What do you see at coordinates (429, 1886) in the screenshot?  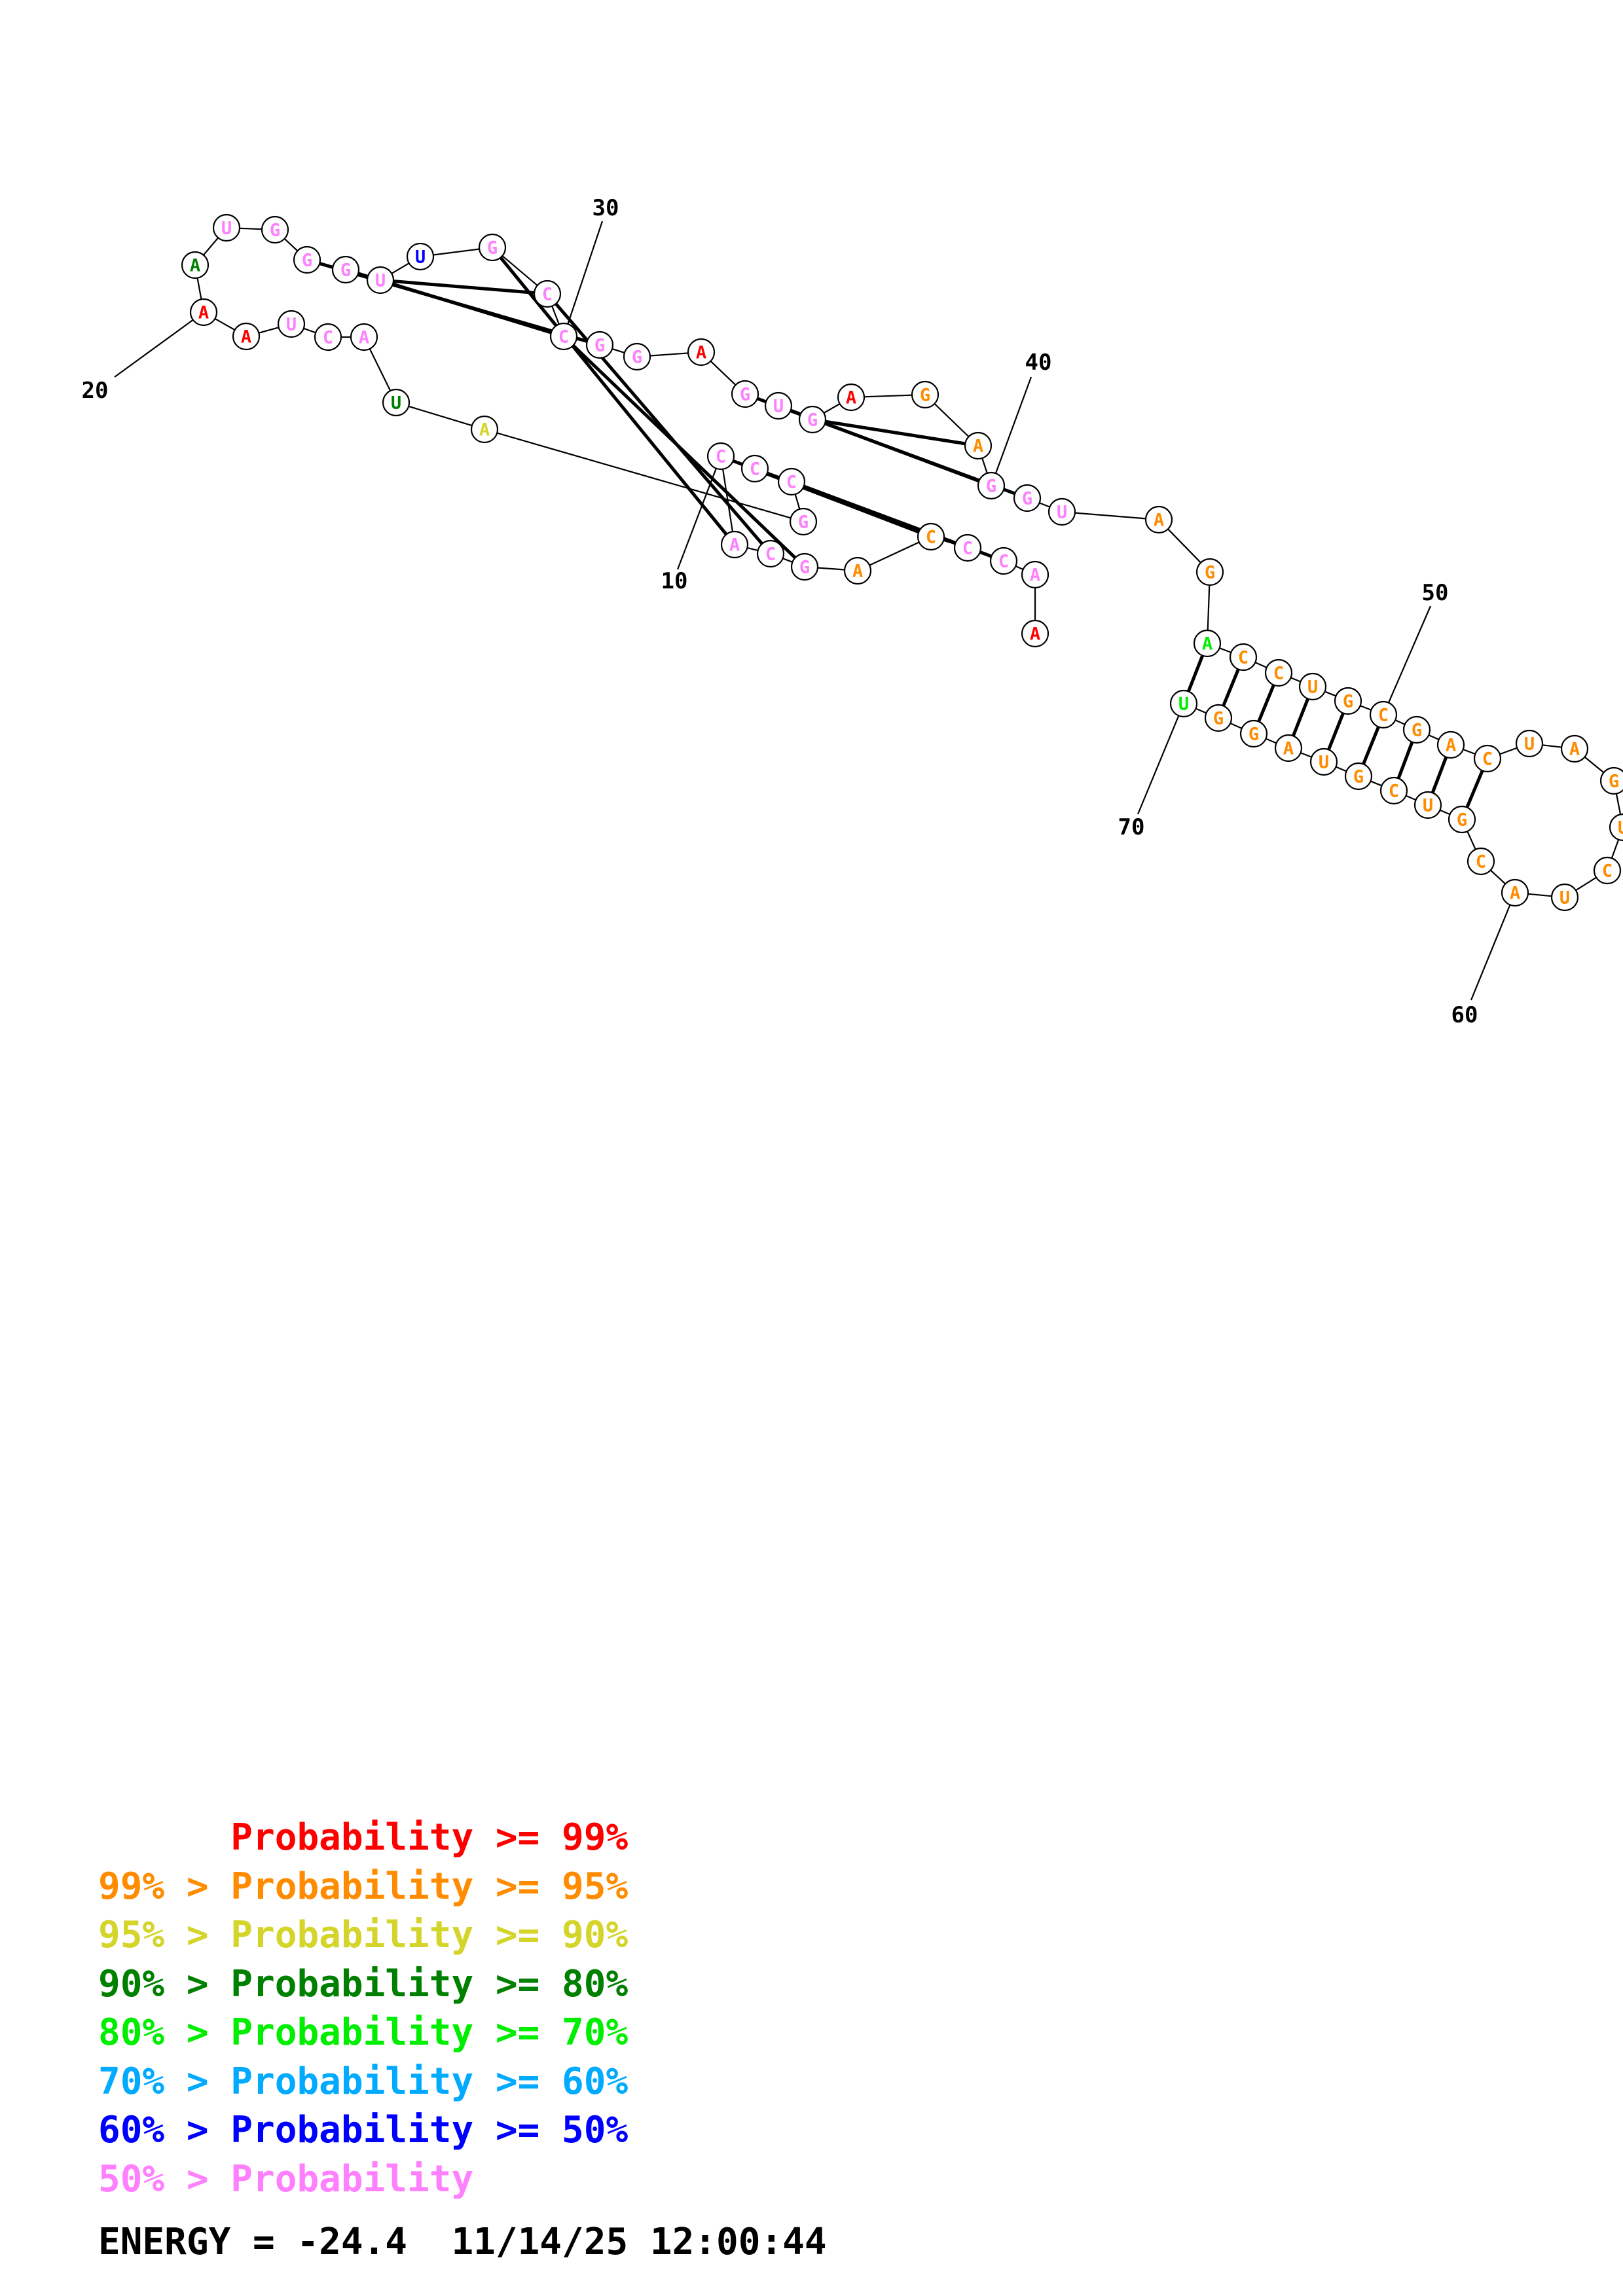 I see `legend-range: Probability >= 95%` at bounding box center [429, 1886].